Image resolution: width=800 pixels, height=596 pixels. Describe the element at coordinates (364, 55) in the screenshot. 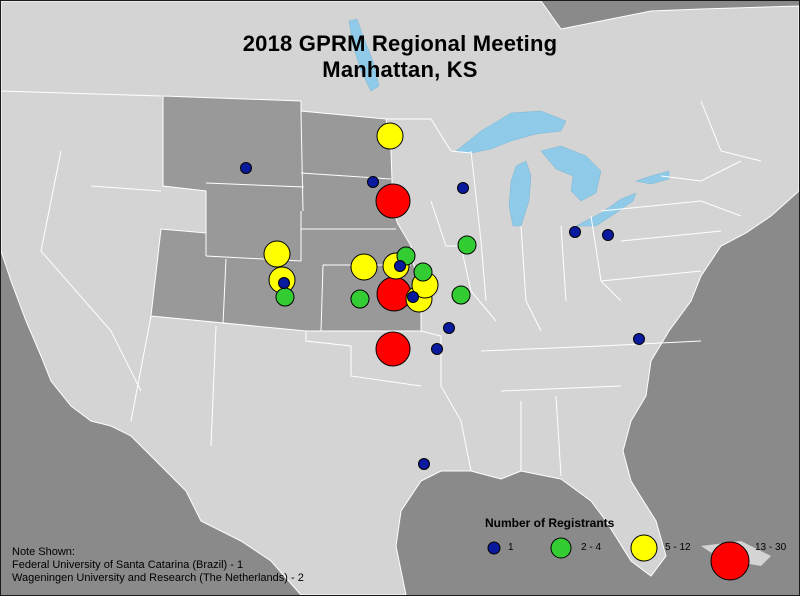

I see `lake-winnipeg` at that location.